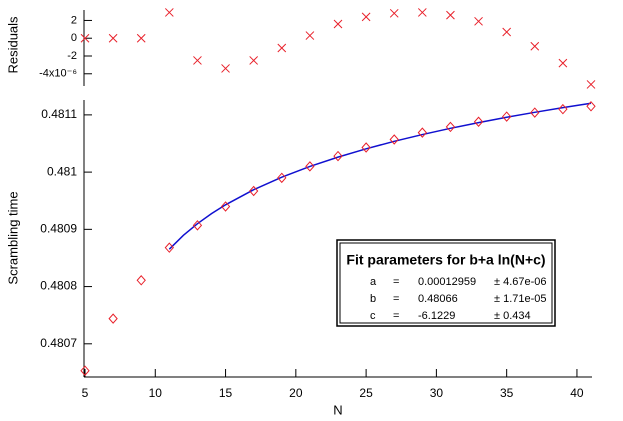  What do you see at coordinates (445, 260) in the screenshot?
I see `fit-title: Fit parameters for b+a ln(N+c)` at bounding box center [445, 260].